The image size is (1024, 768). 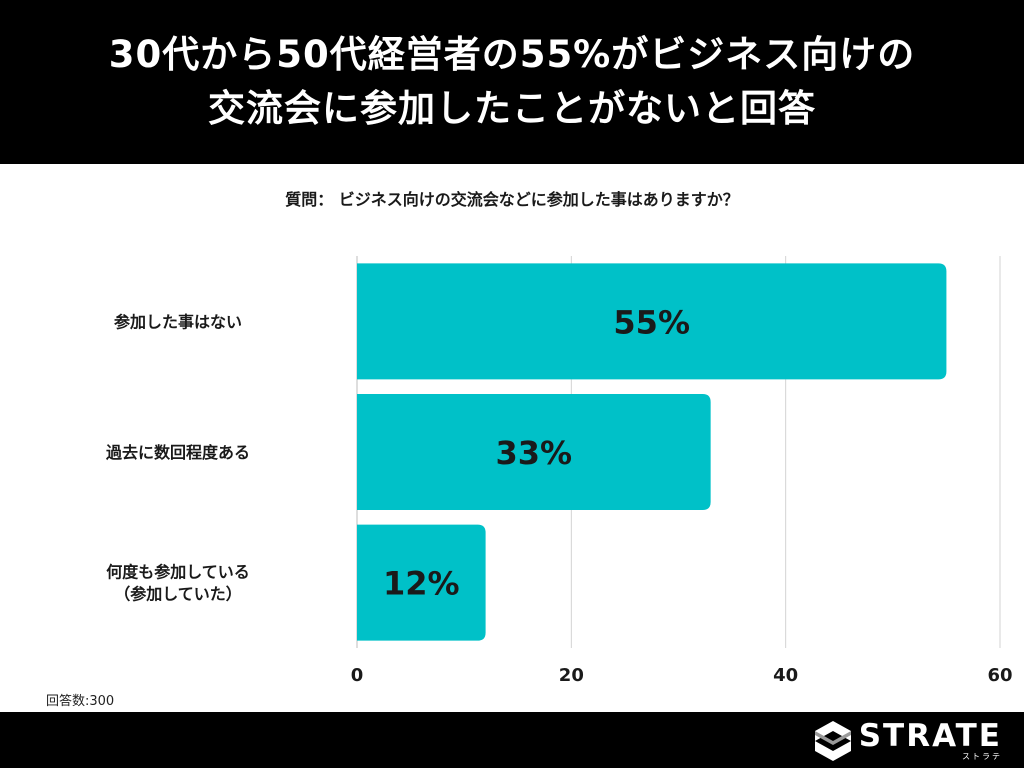 What do you see at coordinates (511, 108) in the screenshot?
I see `chart-title-line-2: 交流会に参加したことがないと回答` at bounding box center [511, 108].